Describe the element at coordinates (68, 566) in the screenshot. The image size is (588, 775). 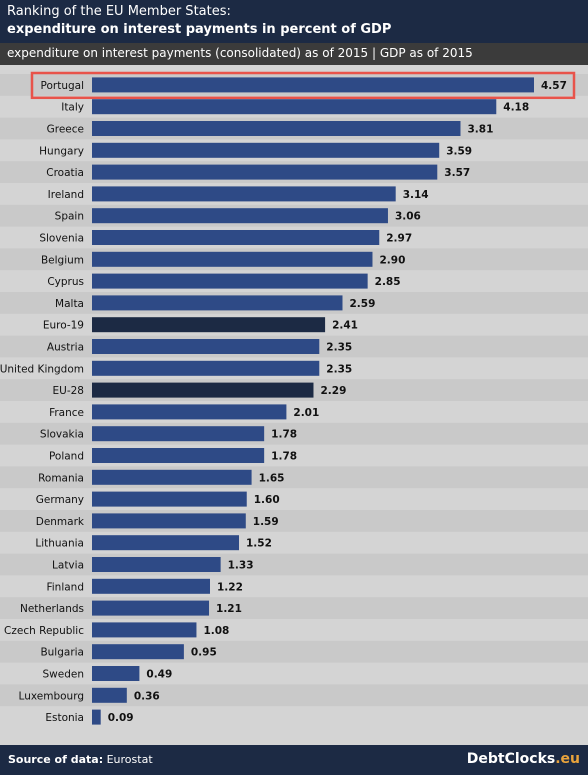
I see `category-label: Latvia` at that location.